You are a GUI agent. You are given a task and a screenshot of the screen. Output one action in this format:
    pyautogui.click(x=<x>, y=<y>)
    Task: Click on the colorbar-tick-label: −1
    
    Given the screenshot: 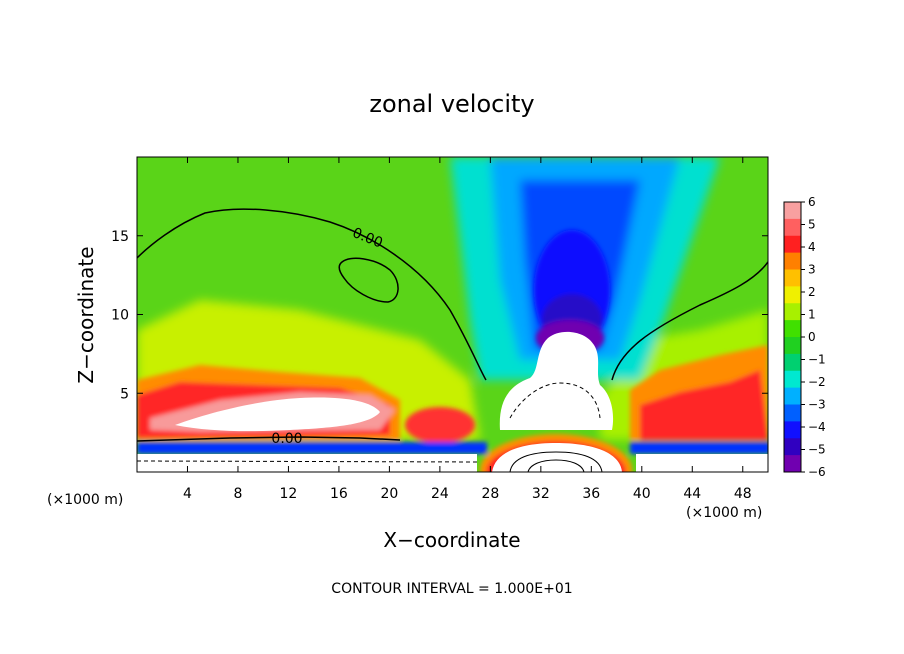 What is the action you would take?
    pyautogui.click(x=817, y=360)
    